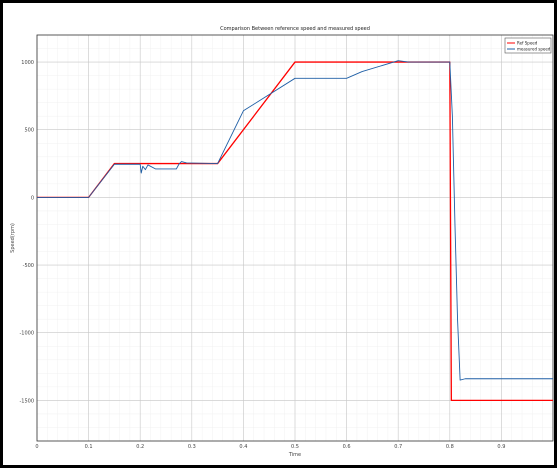 This screenshot has width=557, height=471. Describe the element at coordinates (89, 447) in the screenshot. I see `x-tick-label: 0.1` at that location.